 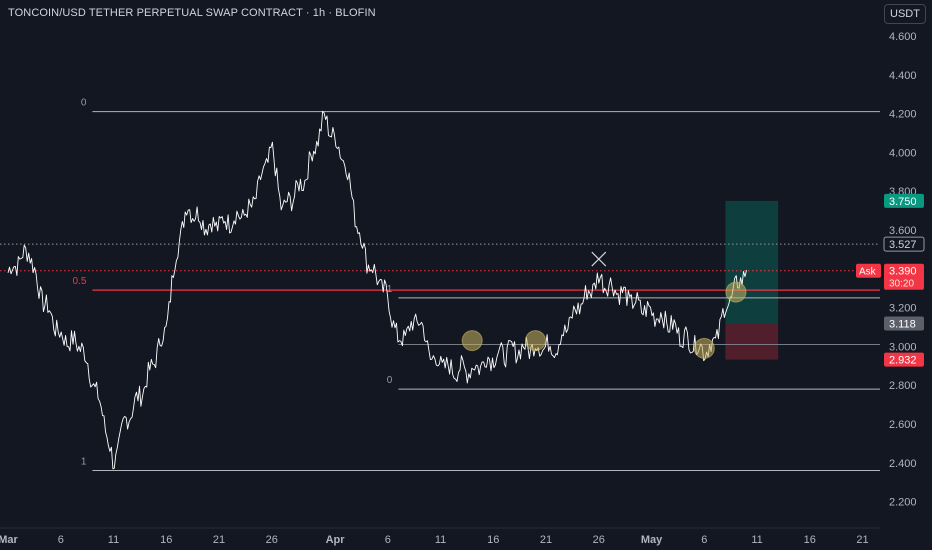 I want to click on fib2-level-label: 1, so click(x=390, y=289).